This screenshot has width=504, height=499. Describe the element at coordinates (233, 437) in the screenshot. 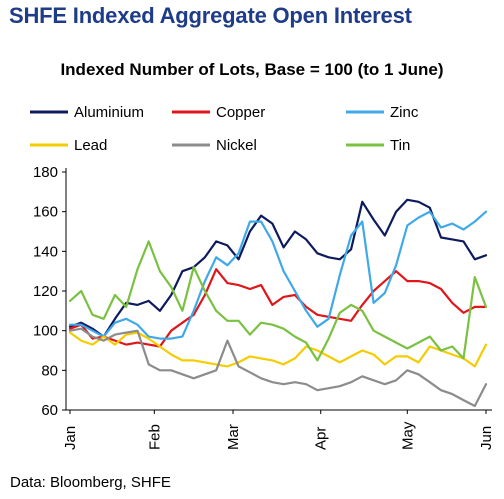

I see `x-tick-label: Mar` at that location.